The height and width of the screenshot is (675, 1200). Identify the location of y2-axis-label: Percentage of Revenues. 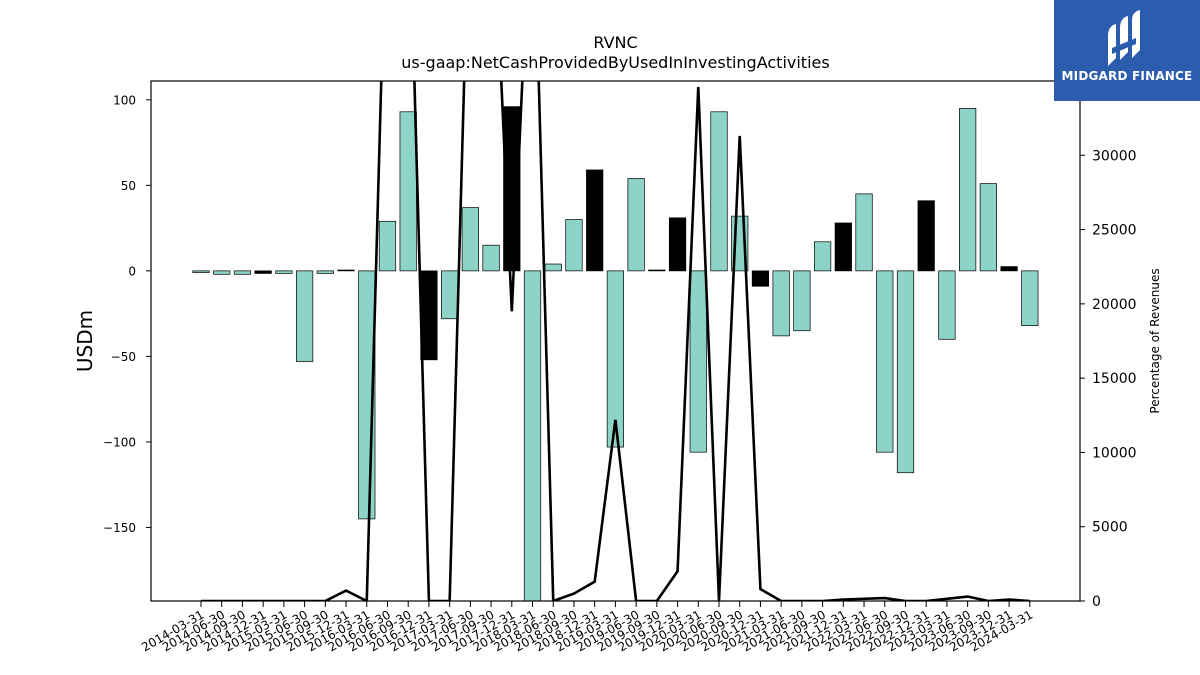
(1155, 340).